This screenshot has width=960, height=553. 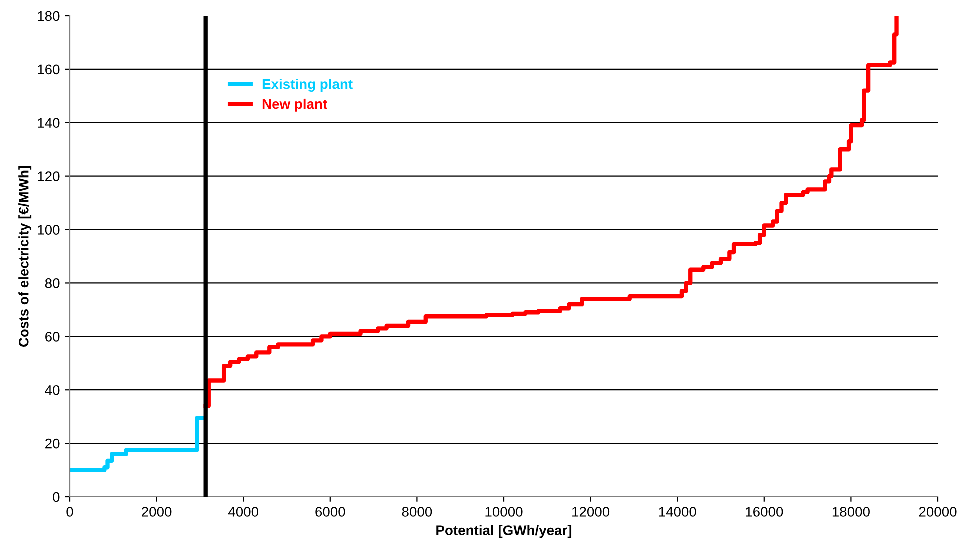 What do you see at coordinates (49, 69) in the screenshot?
I see `y-tick-label: 160` at bounding box center [49, 69].